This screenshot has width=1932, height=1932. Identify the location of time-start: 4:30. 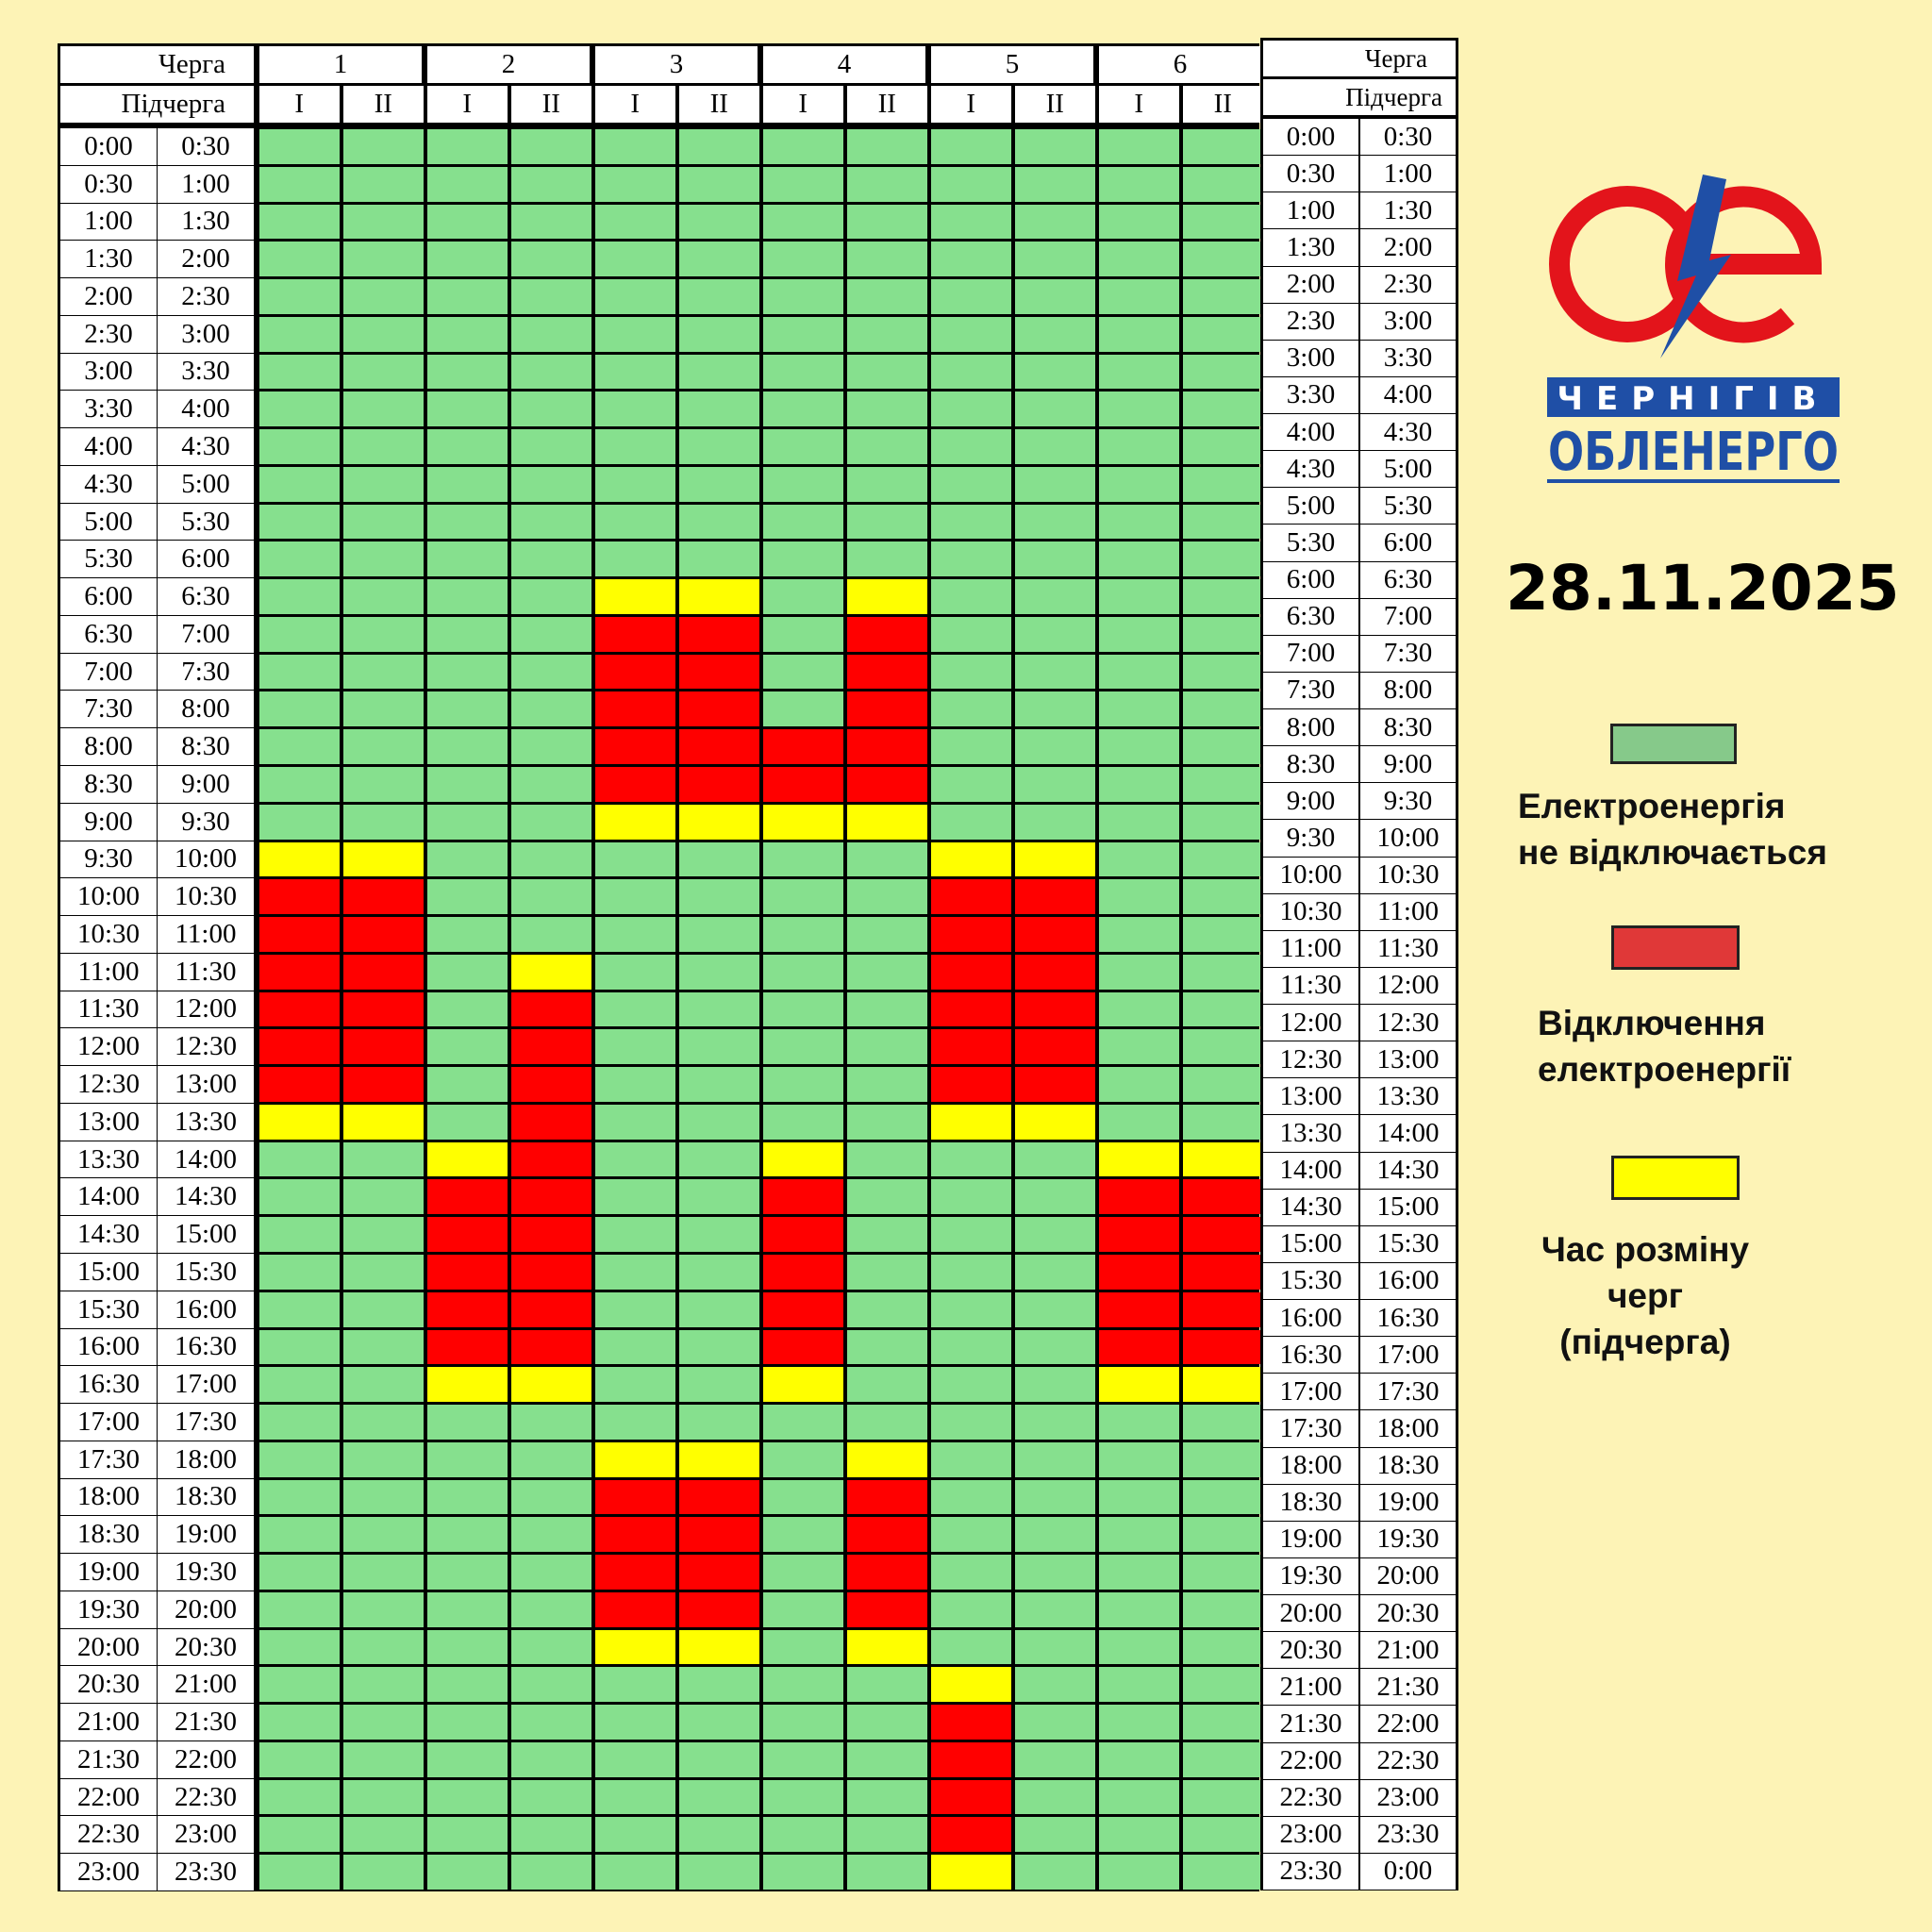
(1310, 470).